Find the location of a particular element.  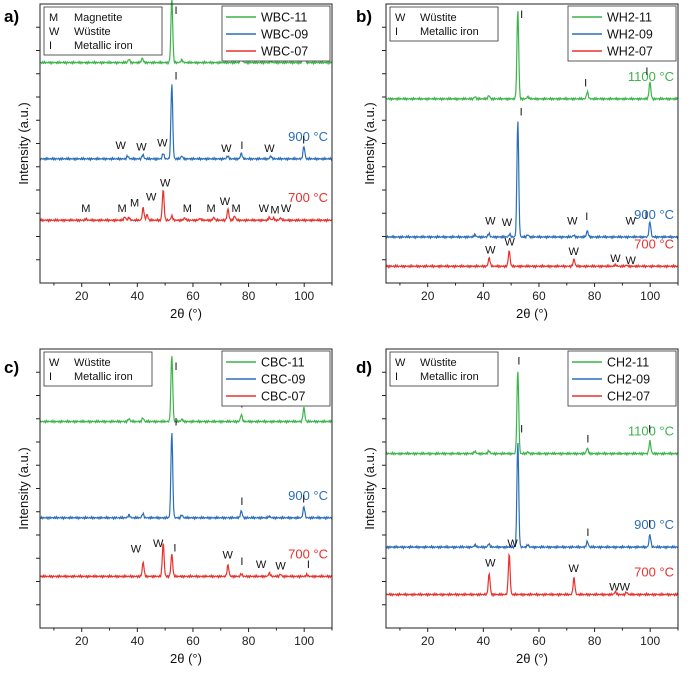

temperature-label: 1100 °C is located at coordinates (651, 431).